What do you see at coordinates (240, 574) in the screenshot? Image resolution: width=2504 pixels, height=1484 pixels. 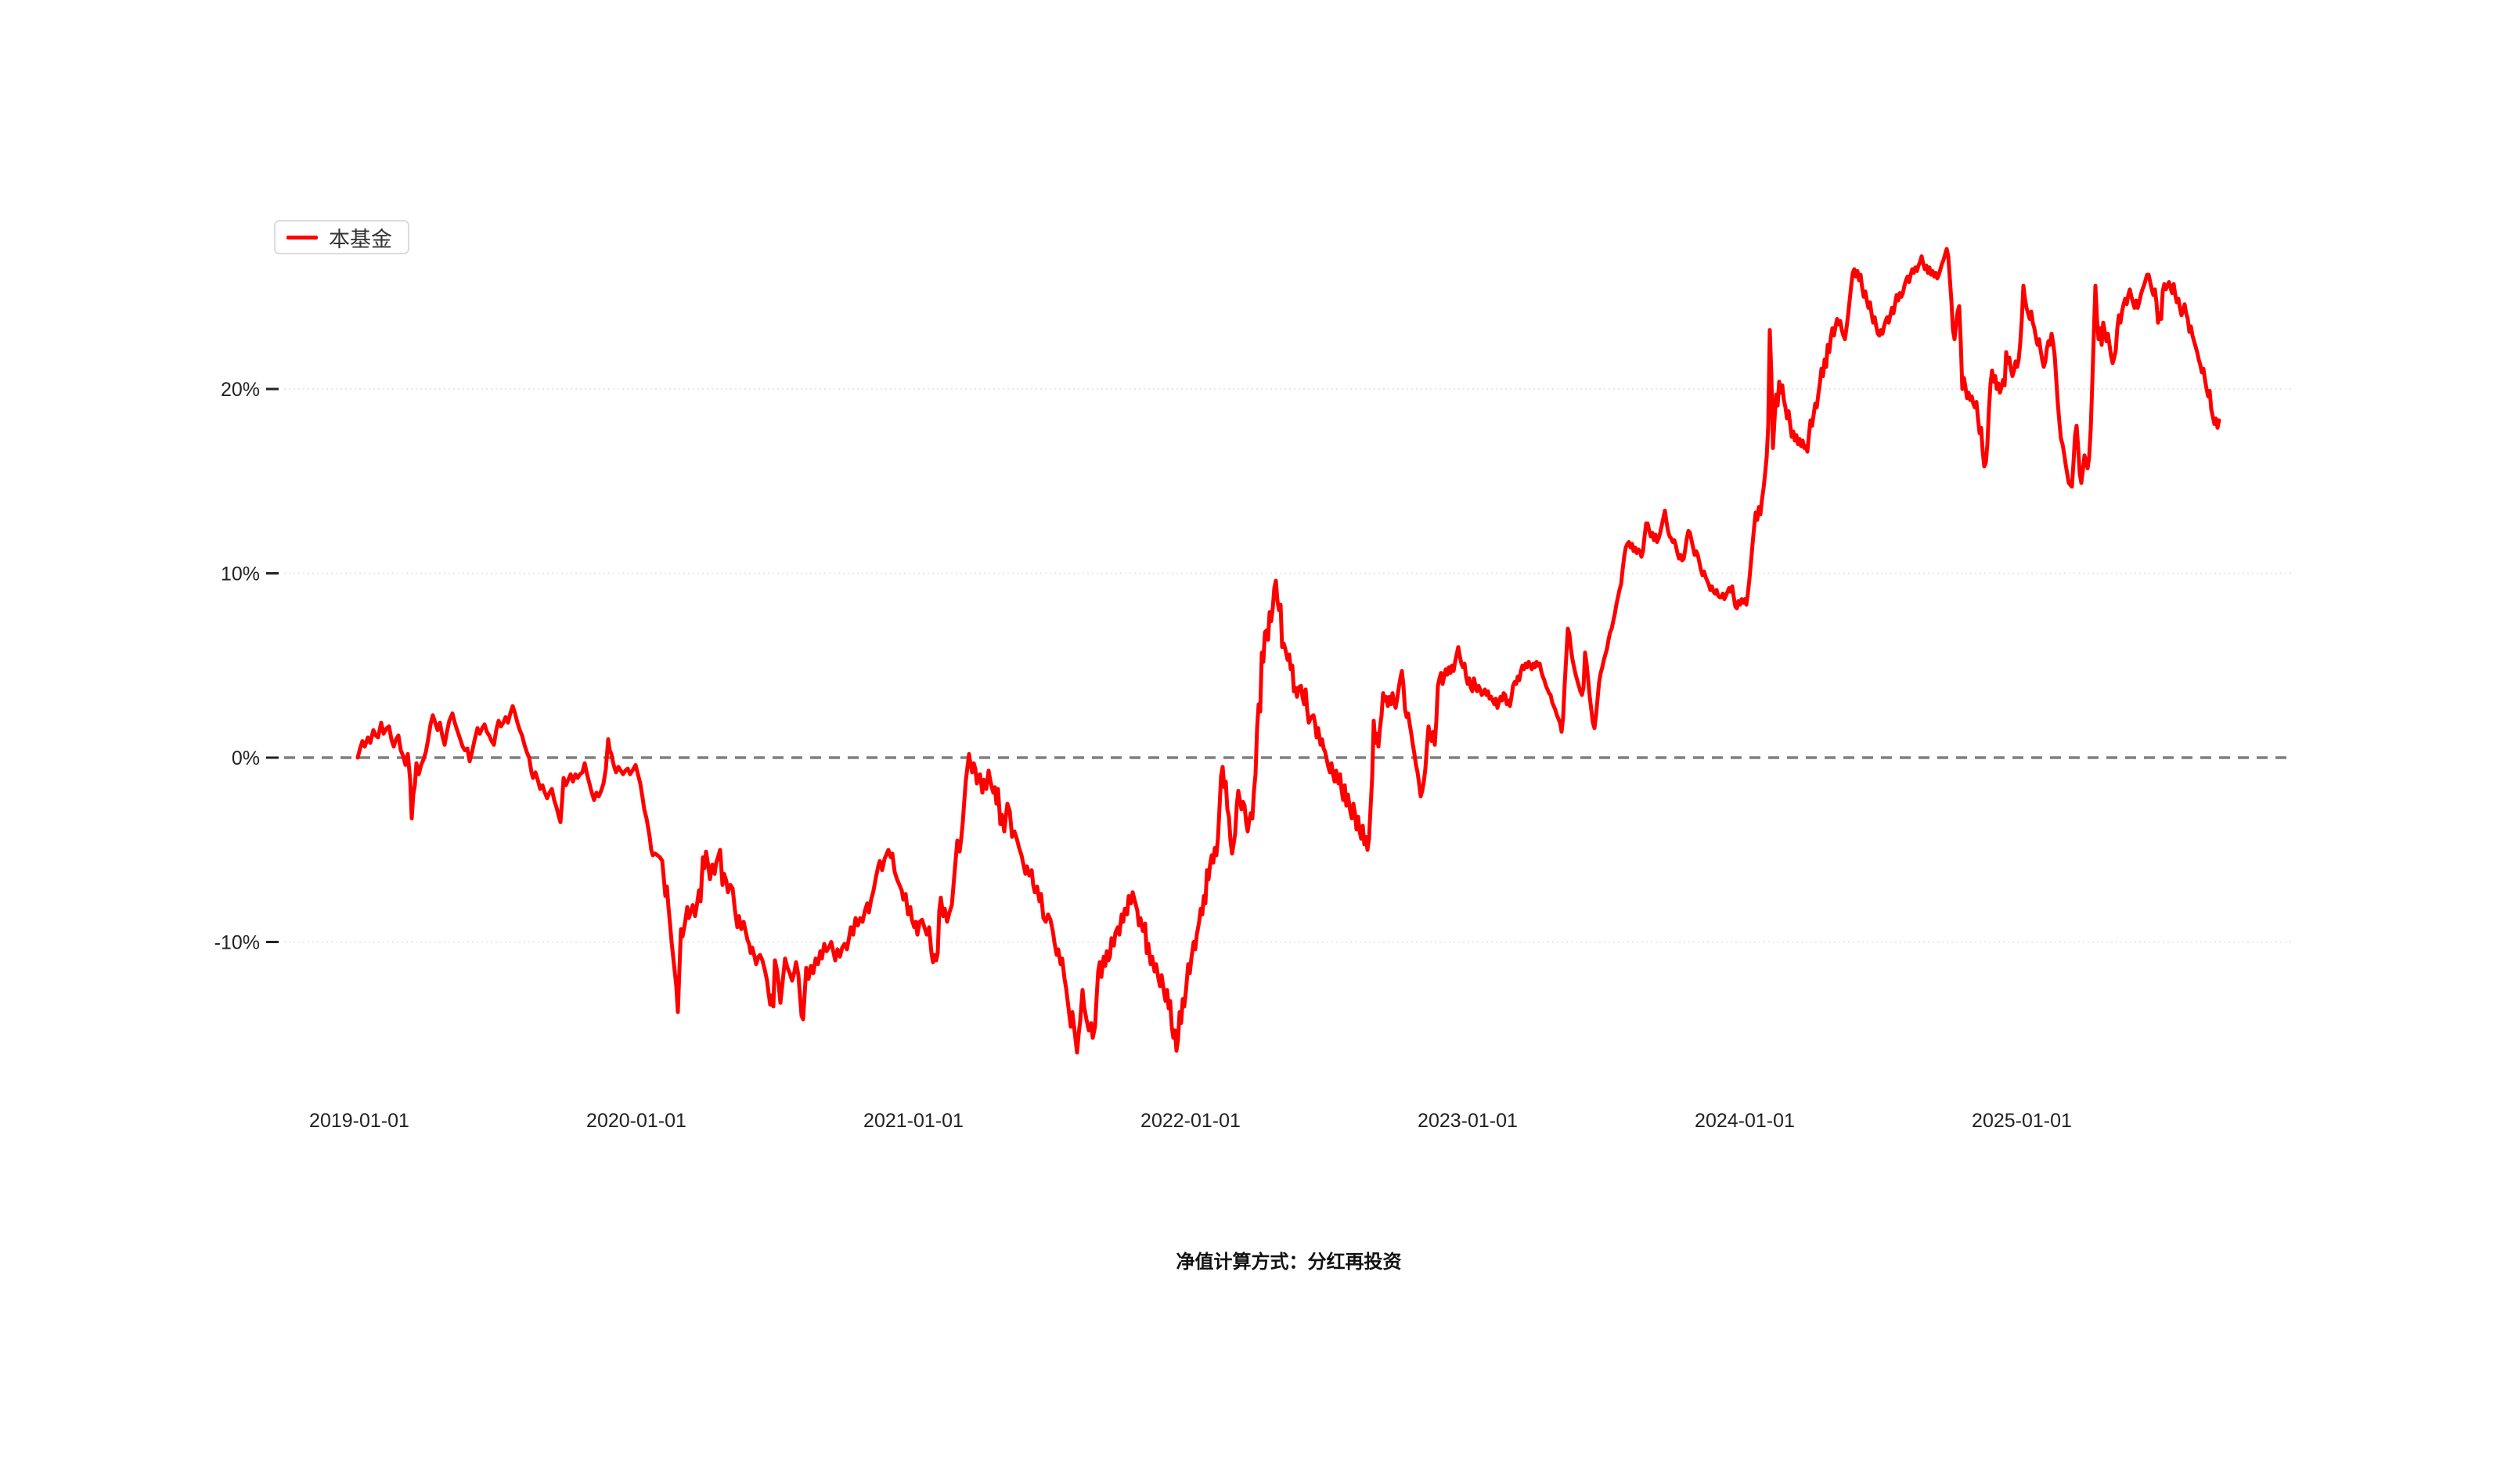 I see `y-axis-label: 10%` at bounding box center [240, 574].